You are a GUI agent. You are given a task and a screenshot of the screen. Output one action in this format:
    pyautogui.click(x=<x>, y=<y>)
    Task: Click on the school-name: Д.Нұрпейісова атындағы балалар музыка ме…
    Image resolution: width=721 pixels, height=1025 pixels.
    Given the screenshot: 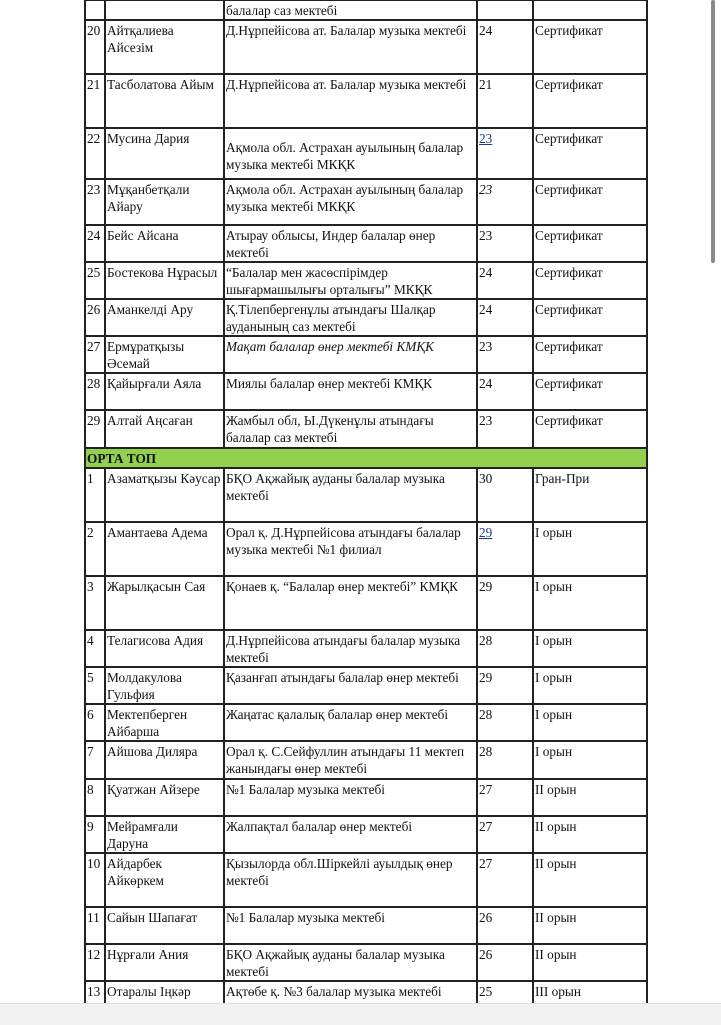 What is the action you would take?
    pyautogui.click(x=350, y=648)
    